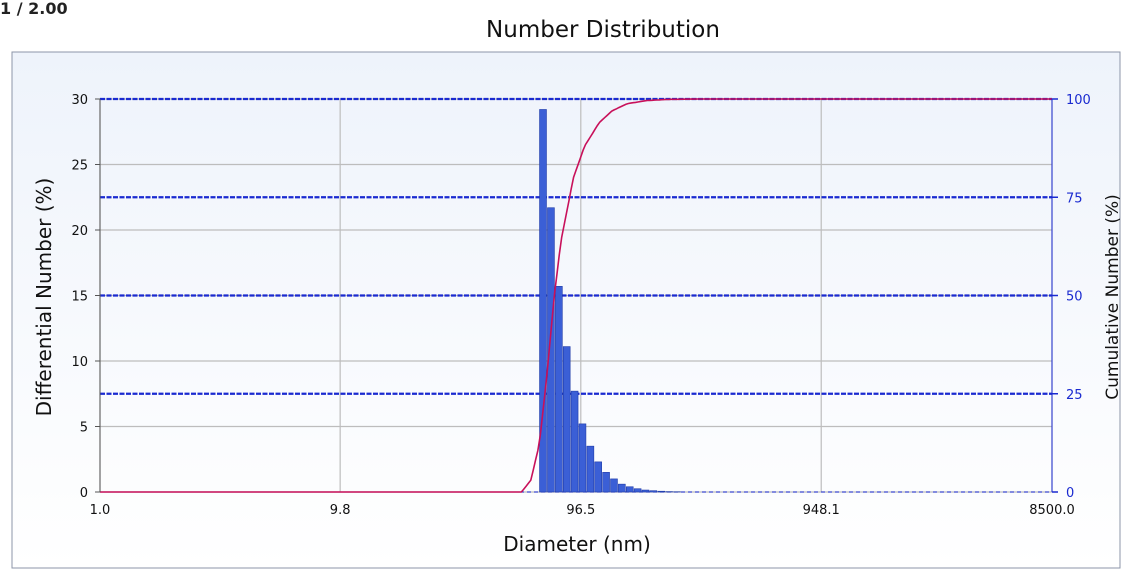 The image size is (1132, 572). What do you see at coordinates (577, 544) in the screenshot?
I see `x-axis-label: Diameter (nm)` at bounding box center [577, 544].